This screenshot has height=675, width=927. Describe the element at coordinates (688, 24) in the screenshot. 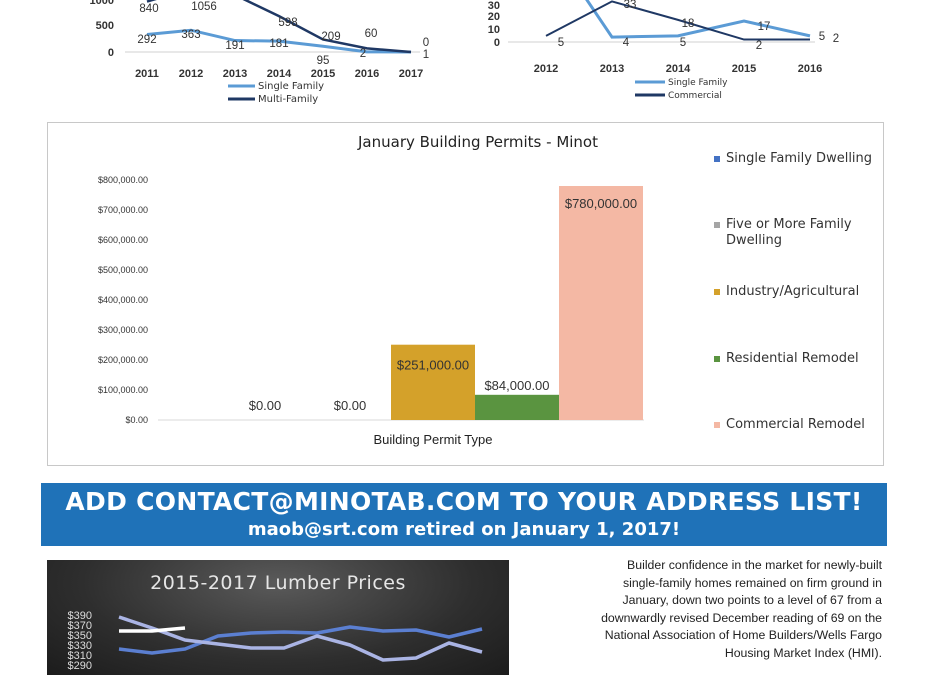

I see `data-label-commercial: 18` at that location.